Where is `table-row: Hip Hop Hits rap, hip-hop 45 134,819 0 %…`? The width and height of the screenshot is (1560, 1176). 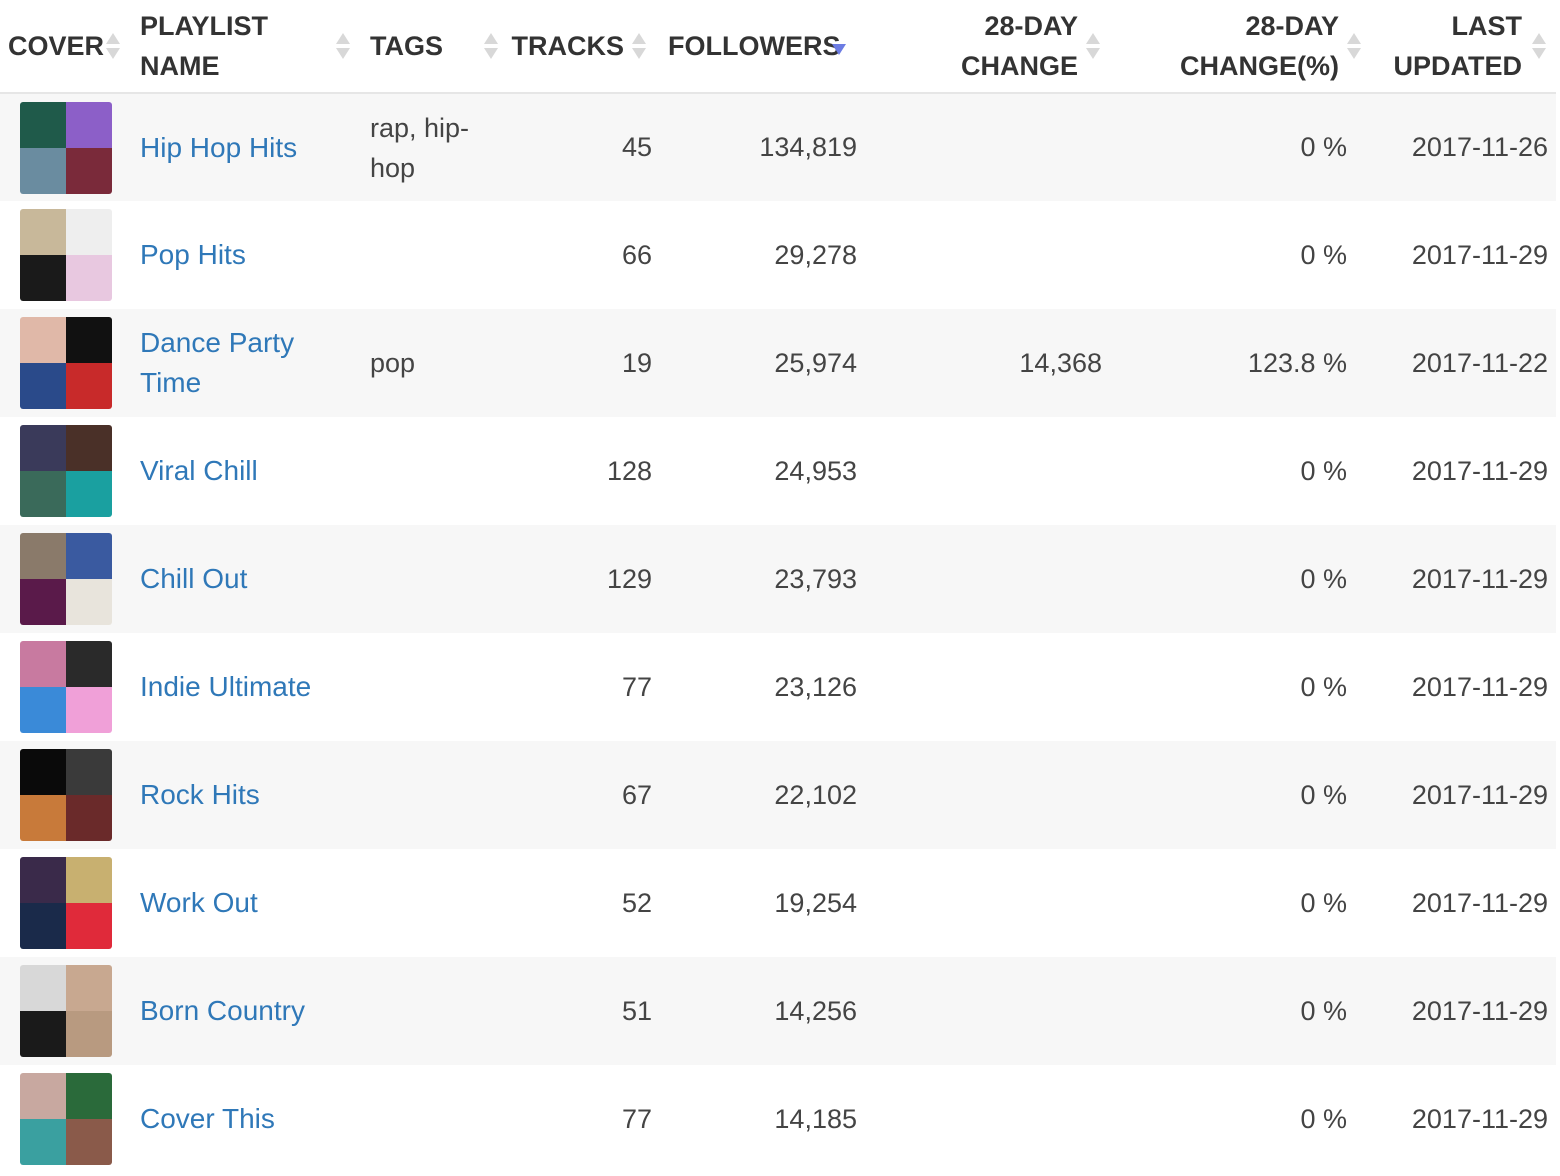 table-row: Hip Hop Hits rap, hip-hop 45 134,819 0 %… is located at coordinates (778, 147).